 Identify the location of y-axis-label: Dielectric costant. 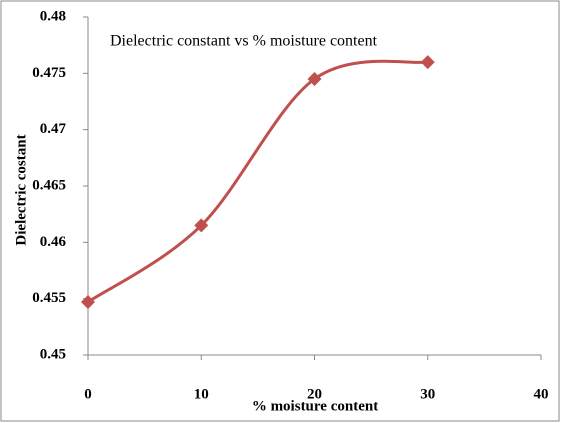
(21, 189).